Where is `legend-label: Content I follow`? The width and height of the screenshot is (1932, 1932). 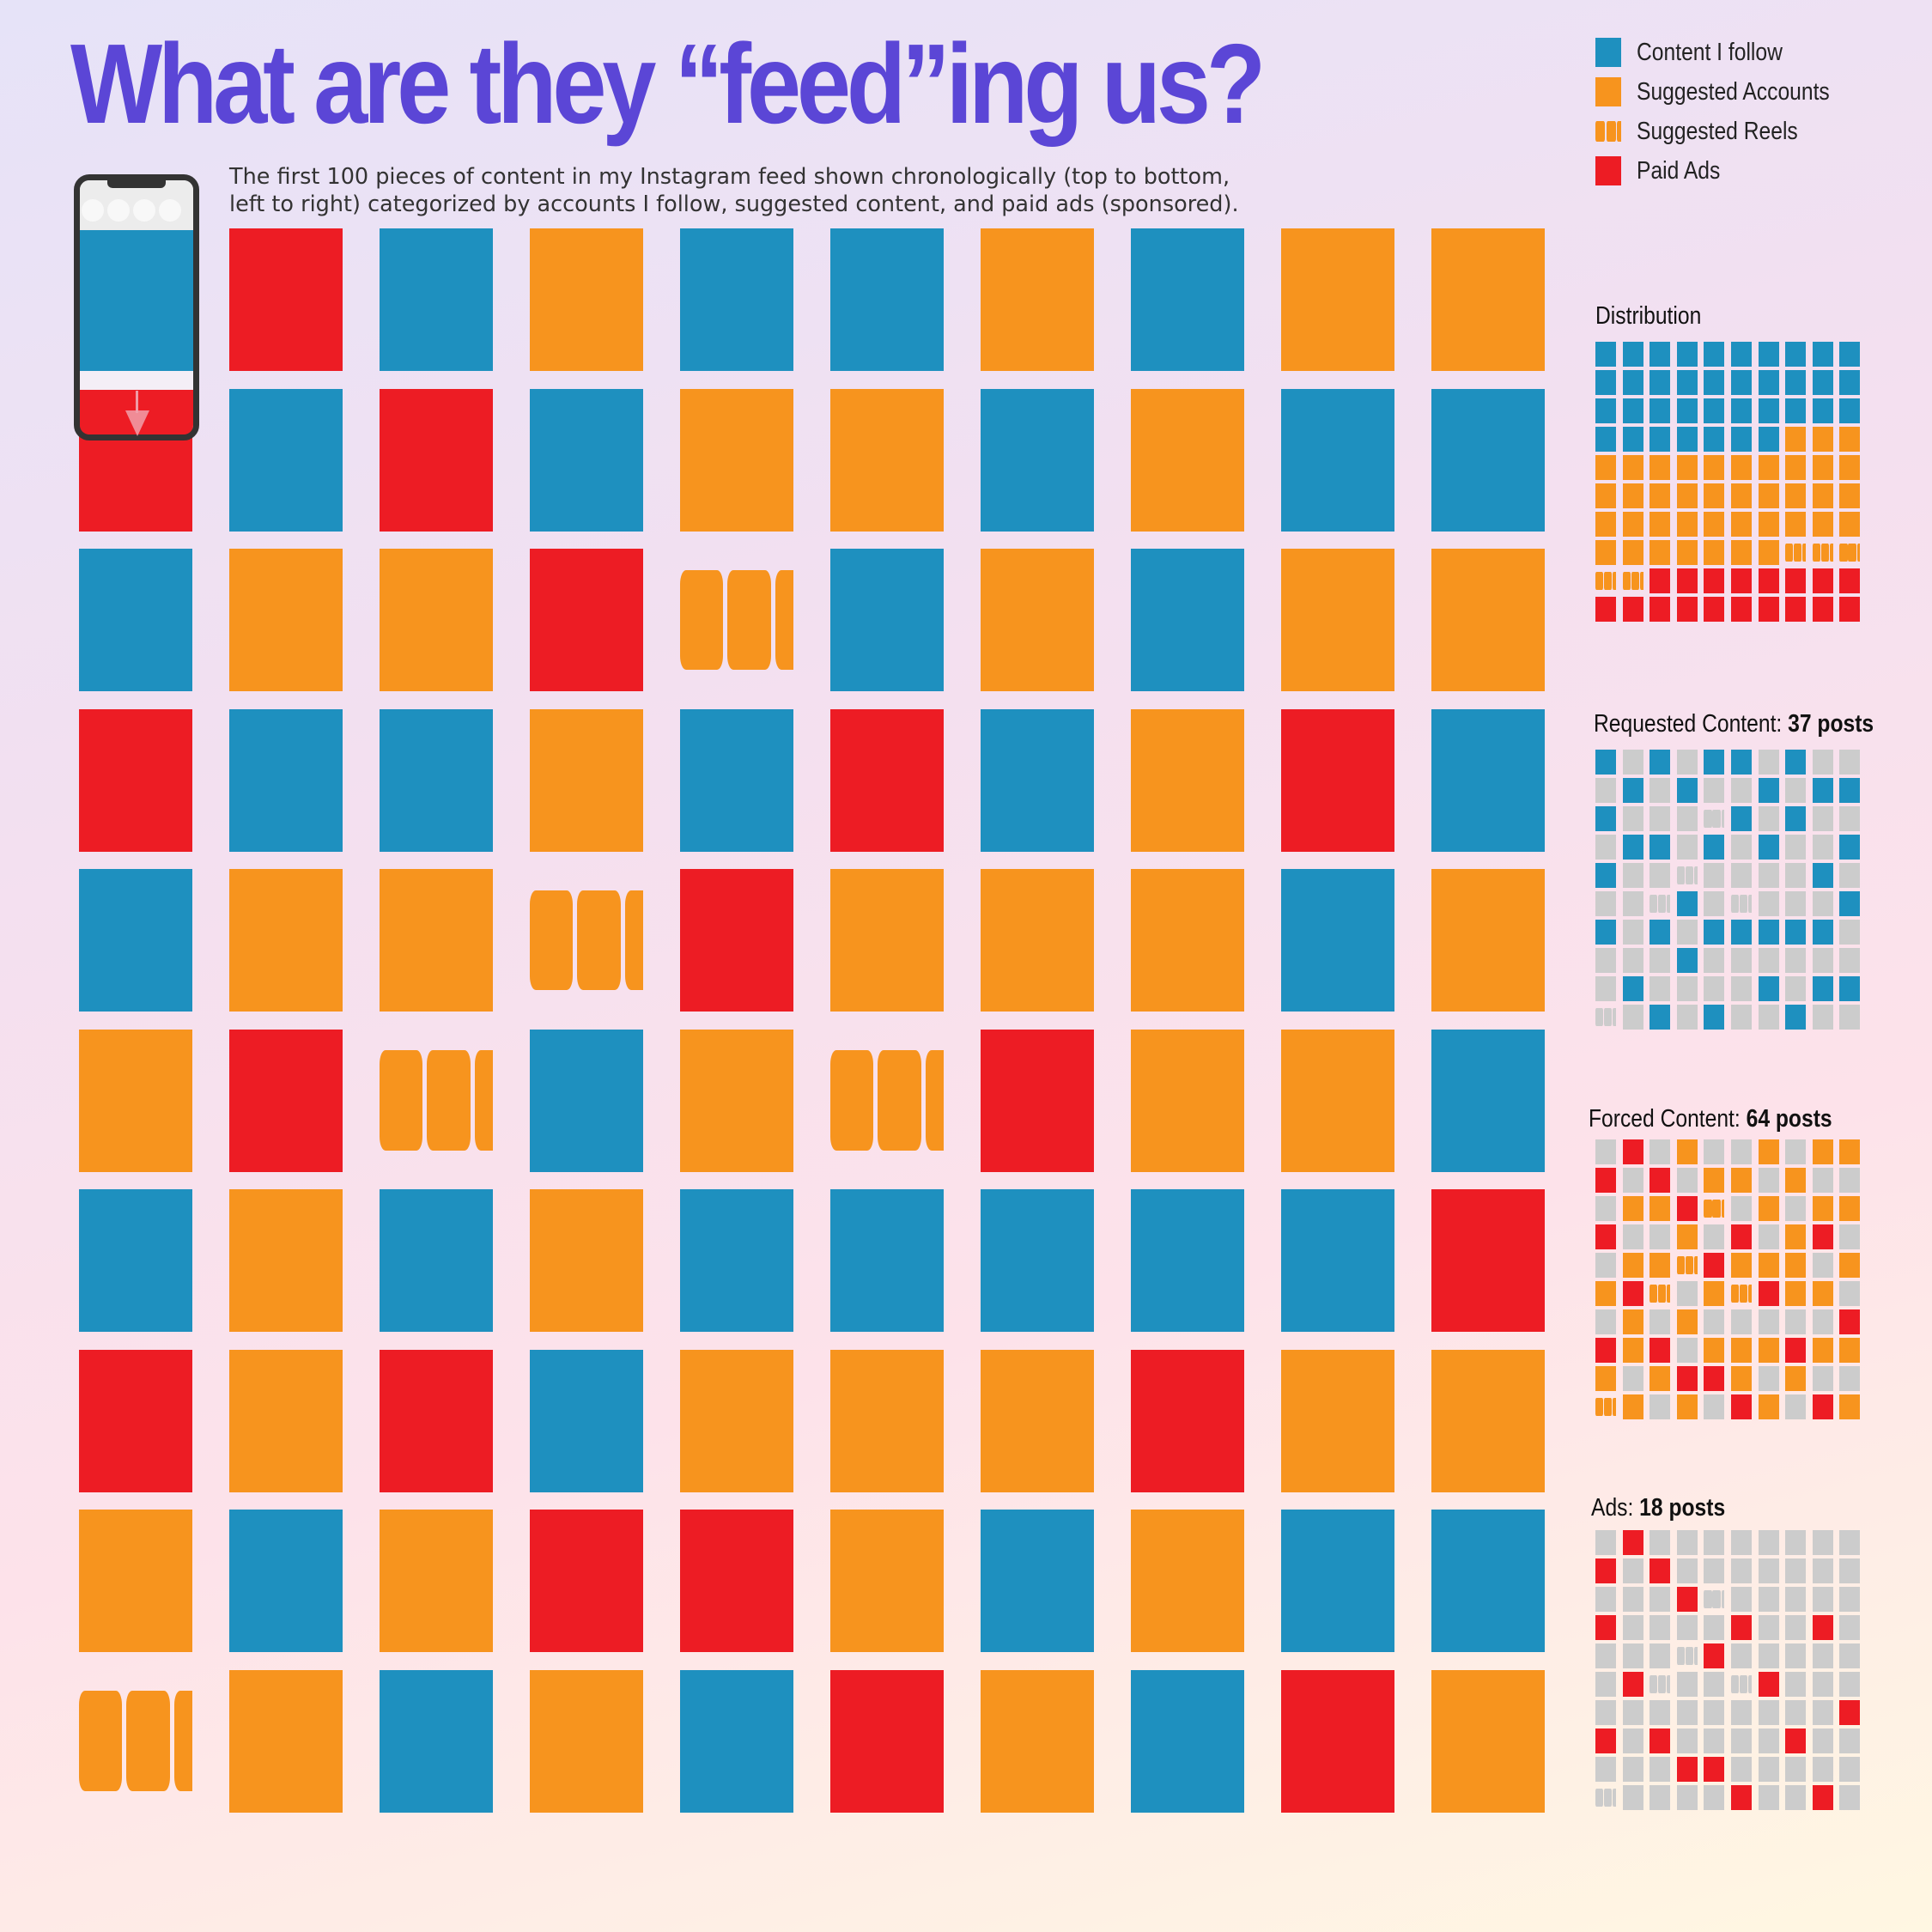 legend-label: Content I follow is located at coordinates (1710, 52).